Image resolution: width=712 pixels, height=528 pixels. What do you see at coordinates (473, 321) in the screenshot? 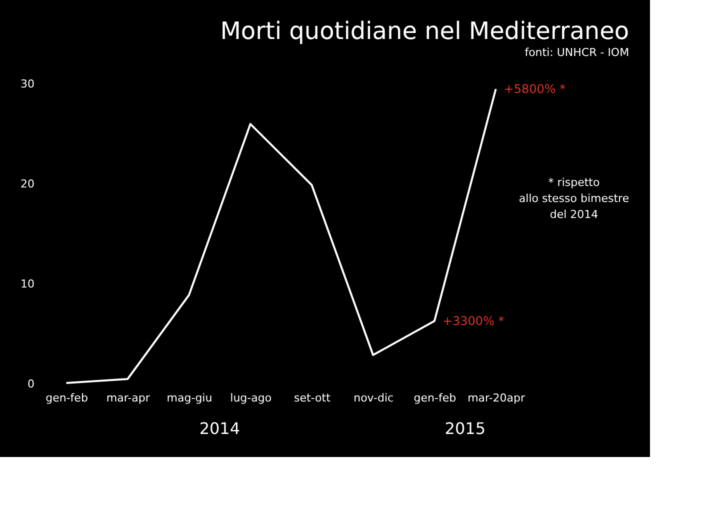
I see `annotation: +3300% *` at bounding box center [473, 321].